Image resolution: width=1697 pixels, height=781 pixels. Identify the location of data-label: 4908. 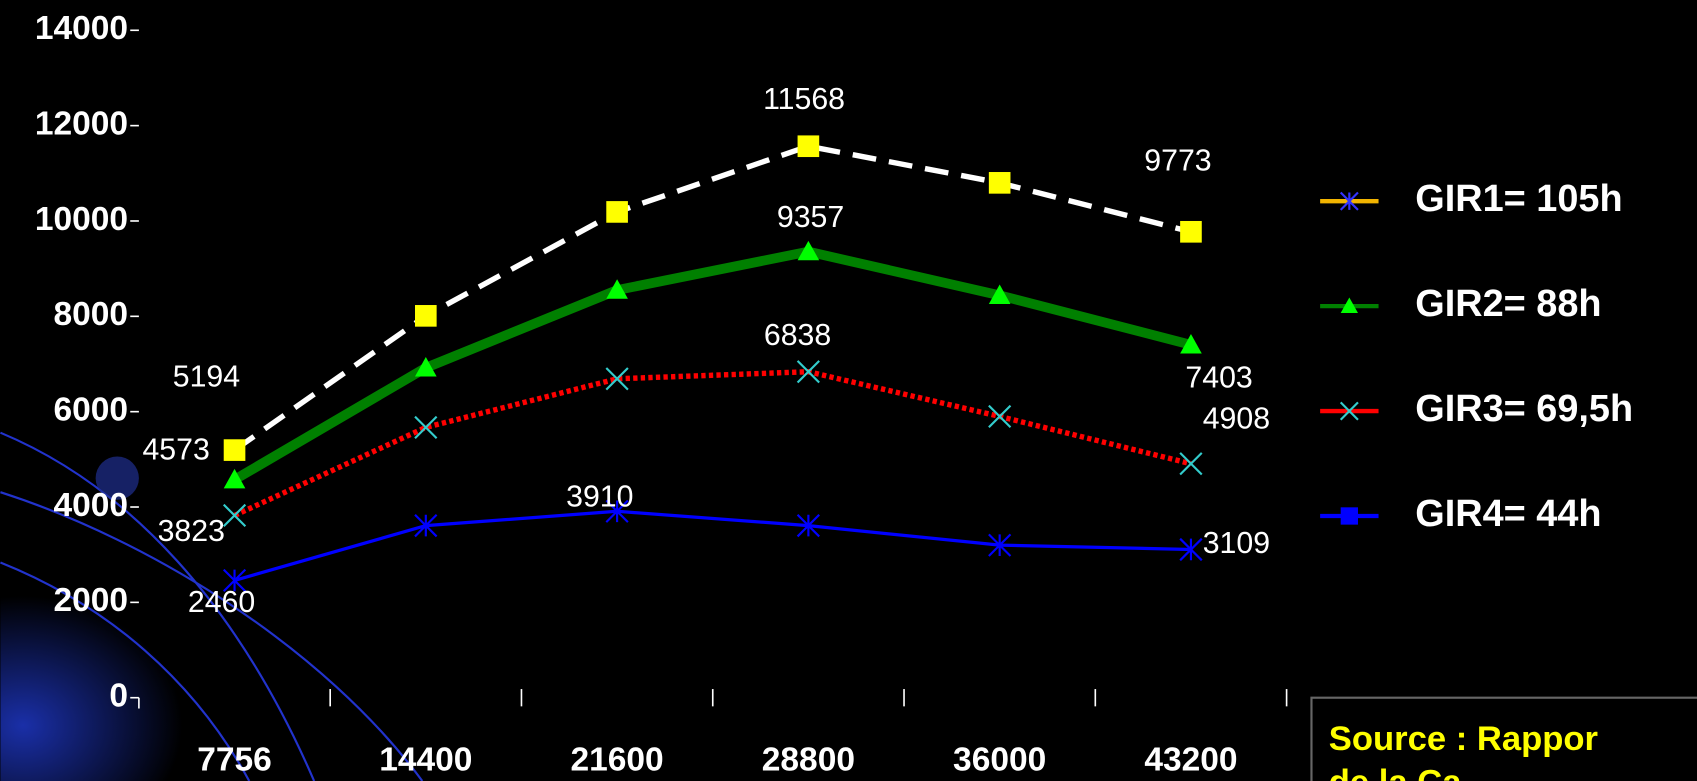
(1236, 418).